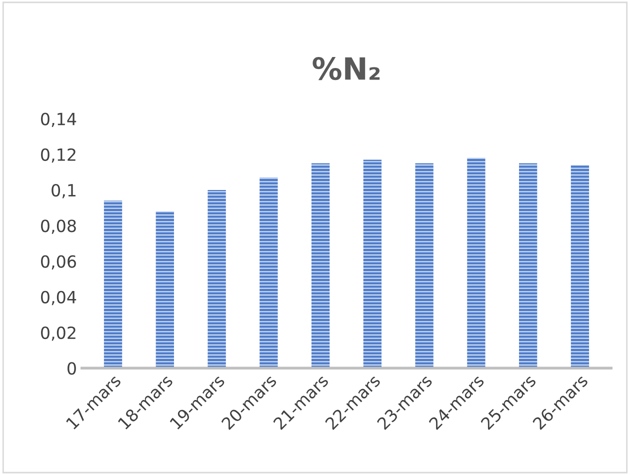  What do you see at coordinates (58, 155) in the screenshot?
I see `y-tick-label: 0,12` at bounding box center [58, 155].